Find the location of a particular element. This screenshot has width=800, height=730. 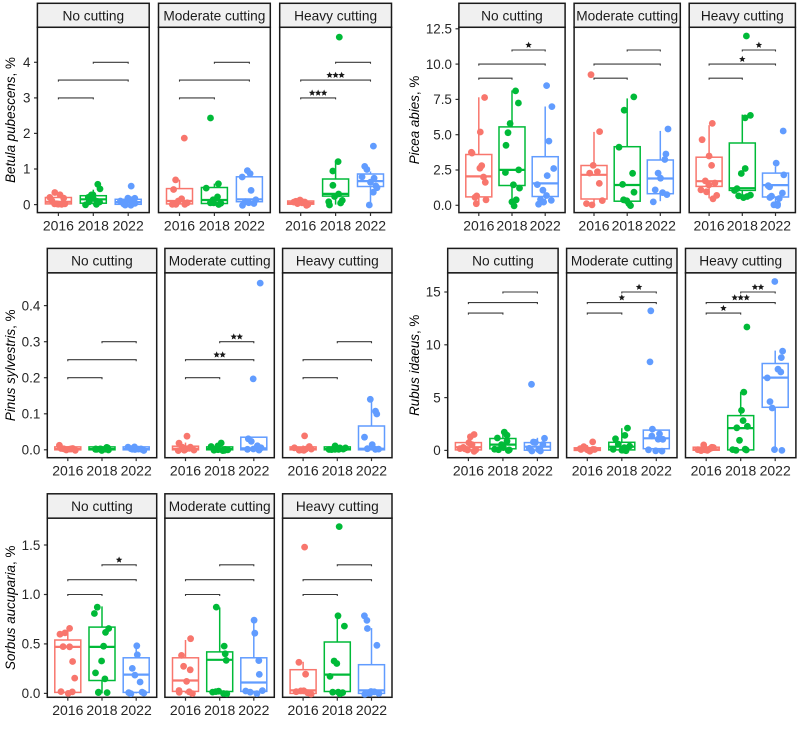

svg-text: 5.0 is located at coordinates (442, 134).